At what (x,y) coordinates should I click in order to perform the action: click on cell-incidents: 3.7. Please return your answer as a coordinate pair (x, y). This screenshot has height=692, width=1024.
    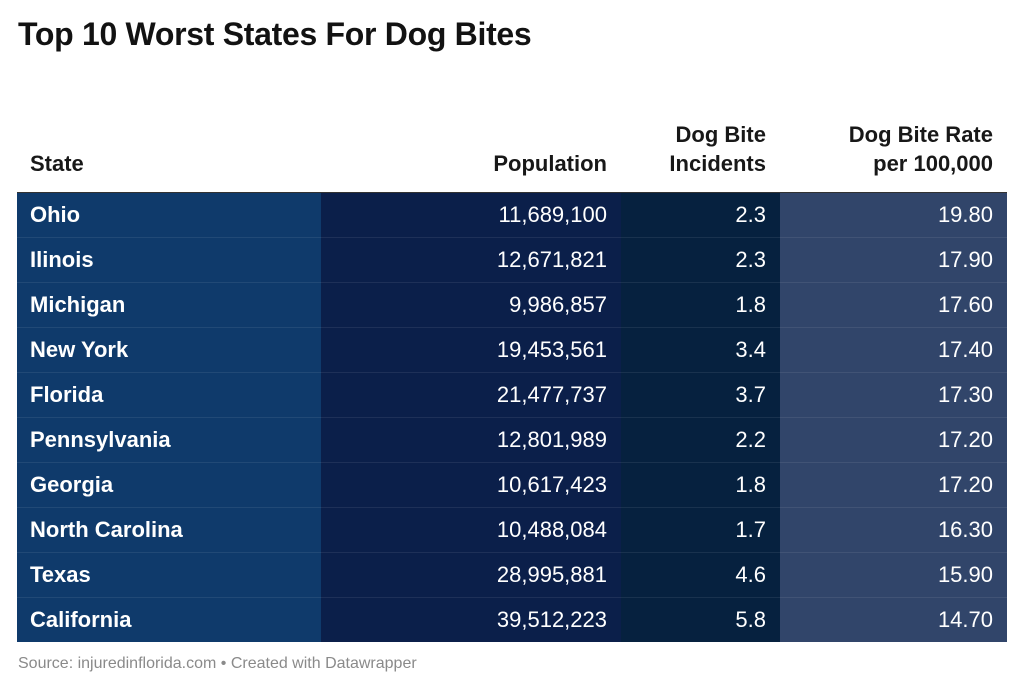
    Looking at the image, I should click on (700, 395).